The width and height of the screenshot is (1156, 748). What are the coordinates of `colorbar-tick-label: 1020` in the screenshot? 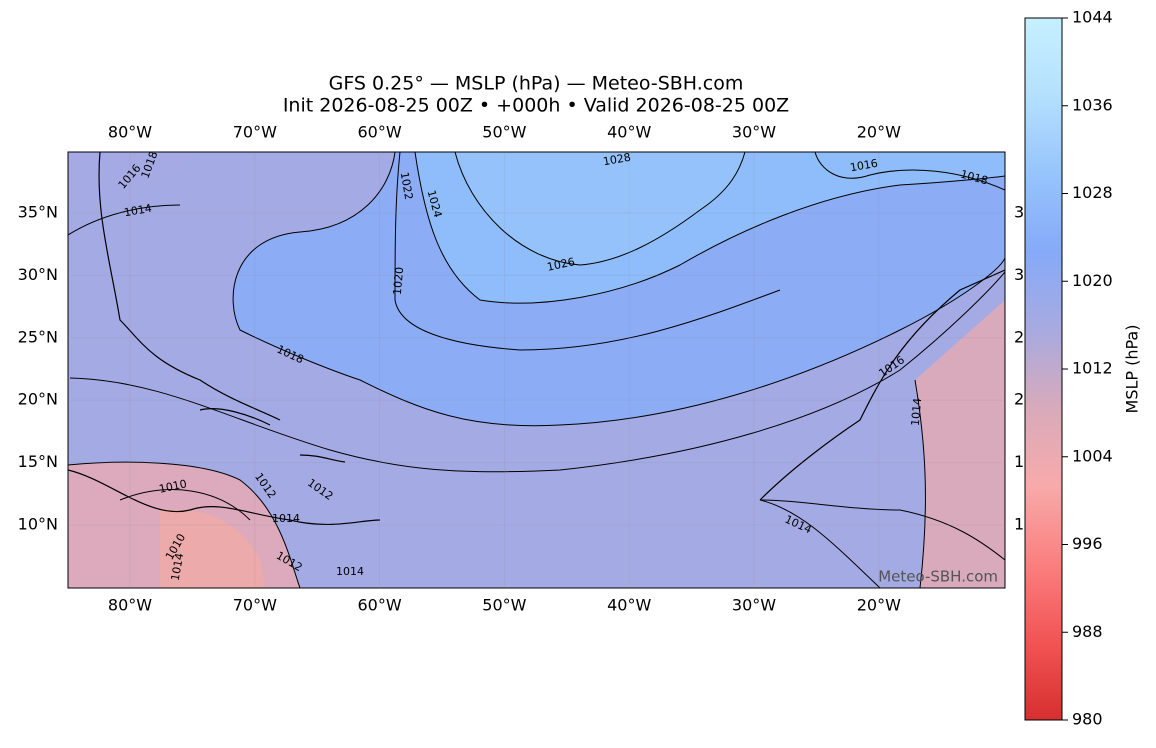 It's located at (1092, 280).